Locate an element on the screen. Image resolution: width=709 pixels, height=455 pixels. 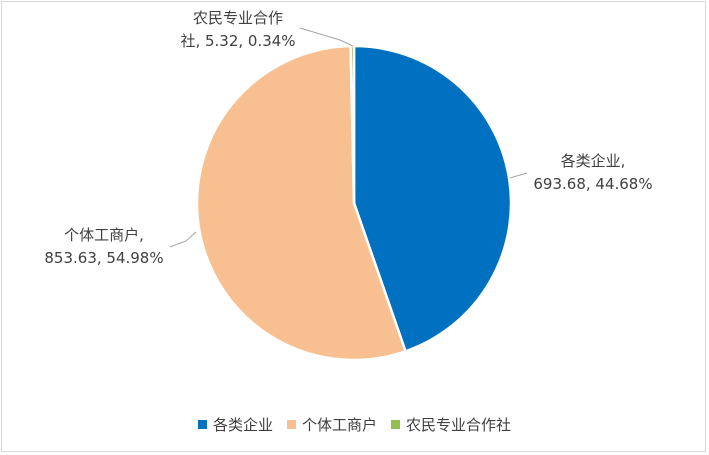
legend-label-qiye: 各类企业 is located at coordinates (242, 424).